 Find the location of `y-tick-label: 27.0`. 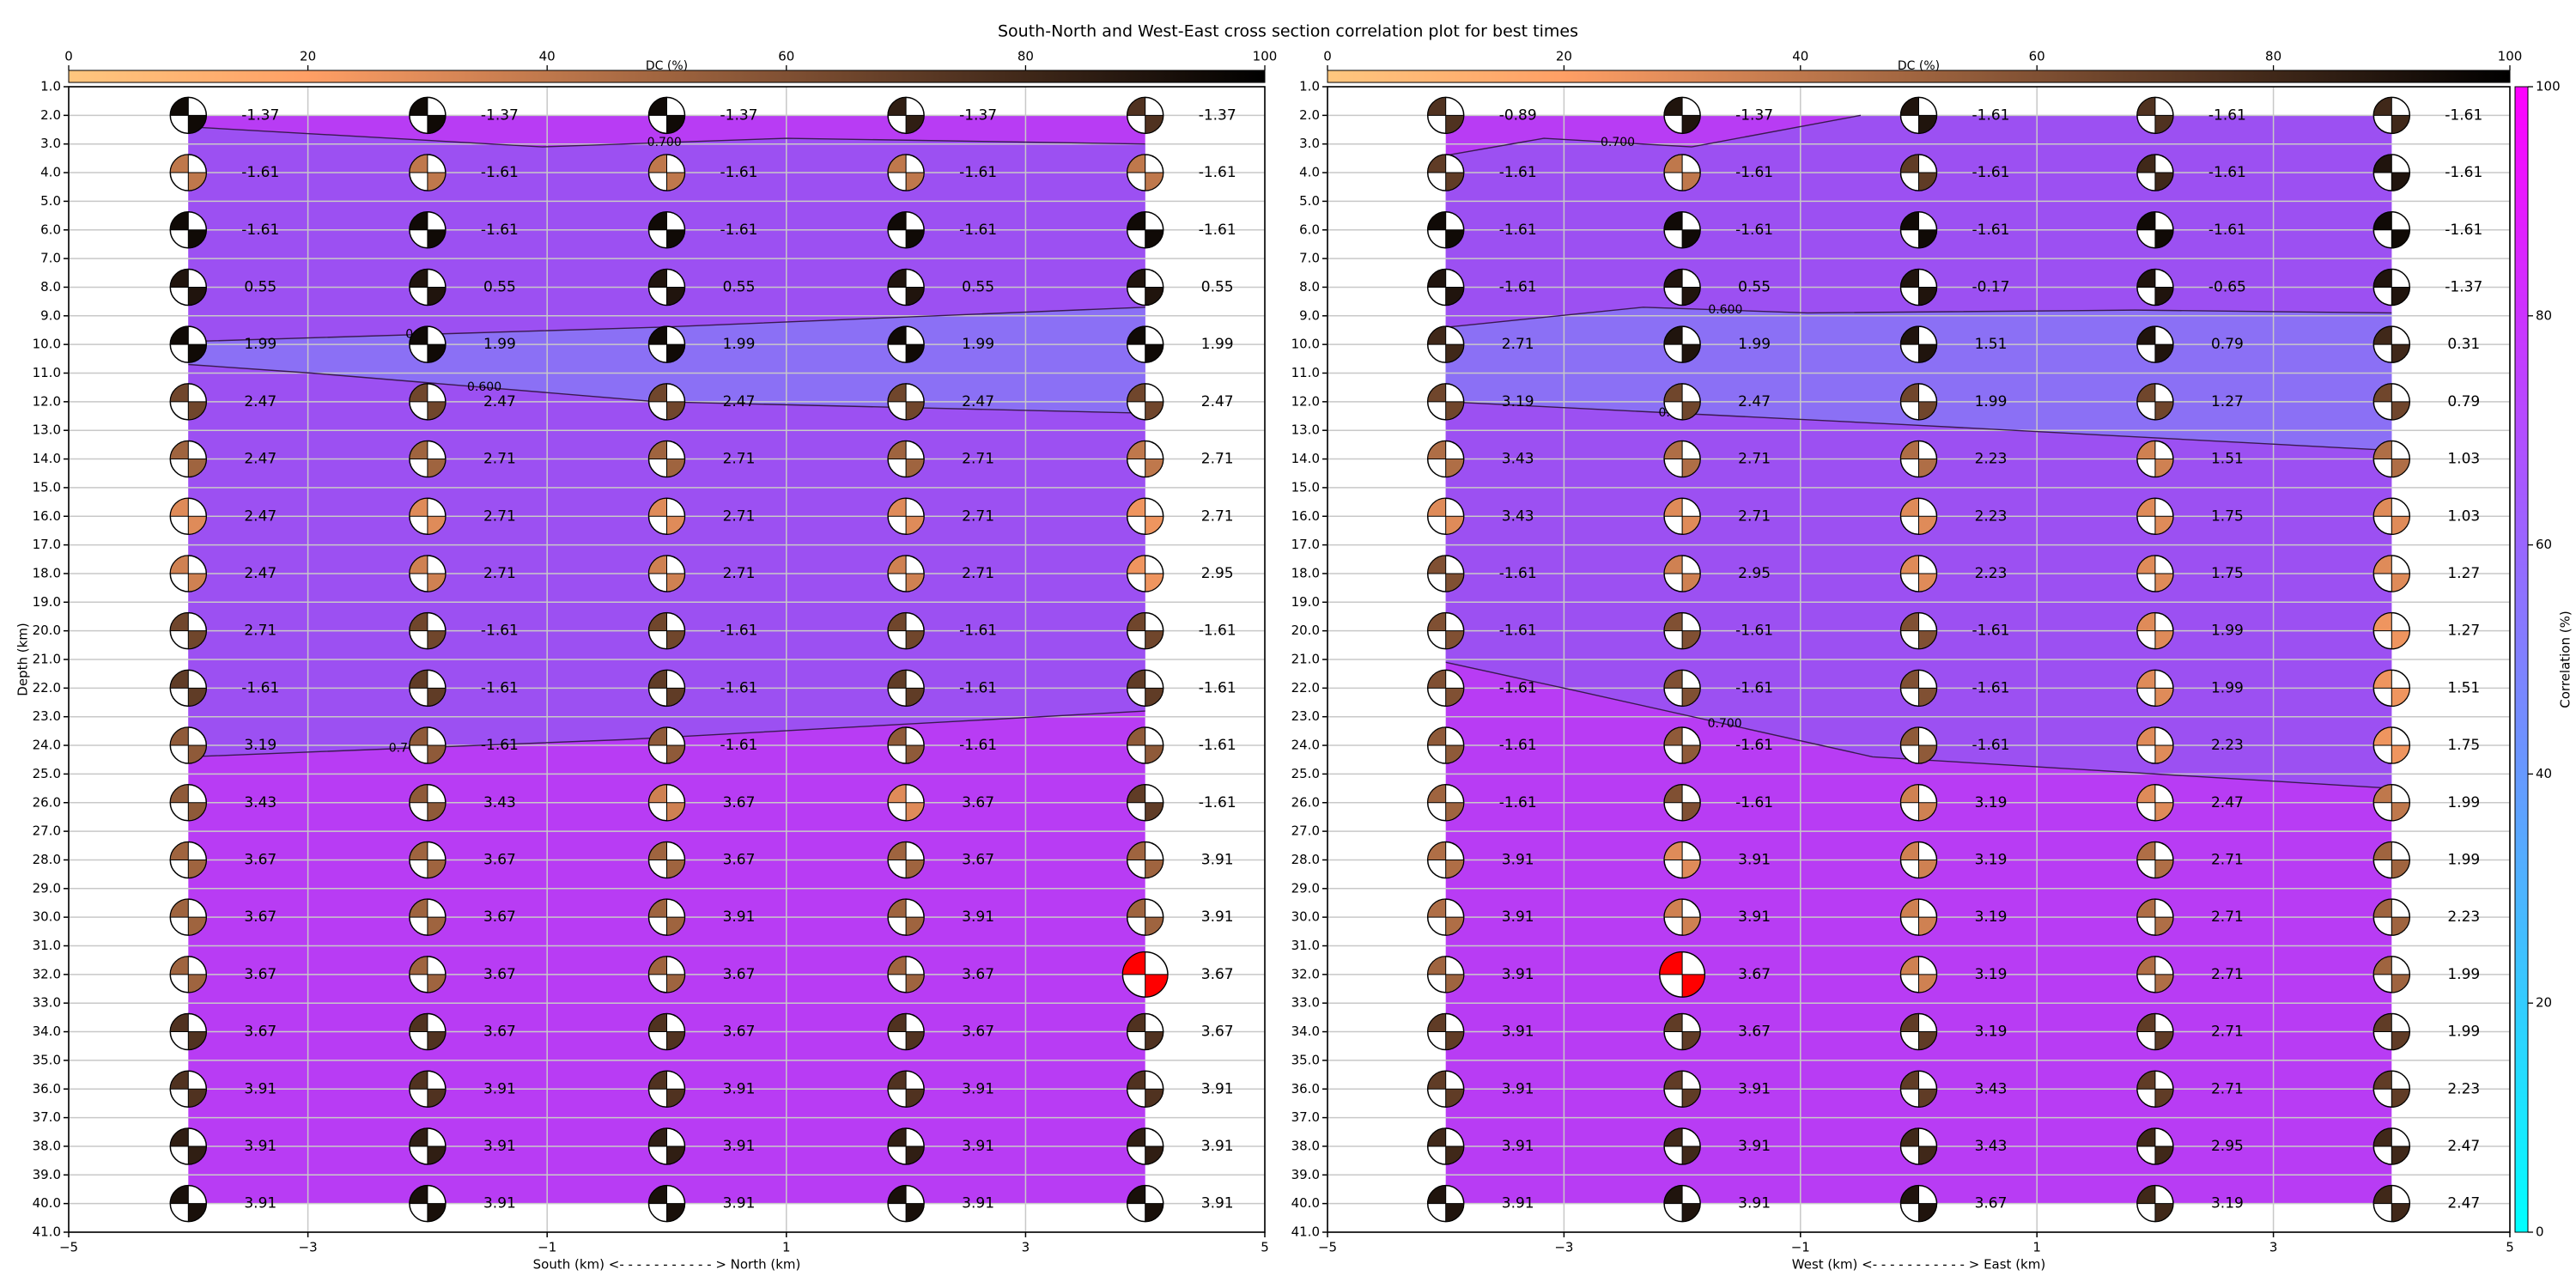

y-tick-label: 27.0 is located at coordinates (47, 831).